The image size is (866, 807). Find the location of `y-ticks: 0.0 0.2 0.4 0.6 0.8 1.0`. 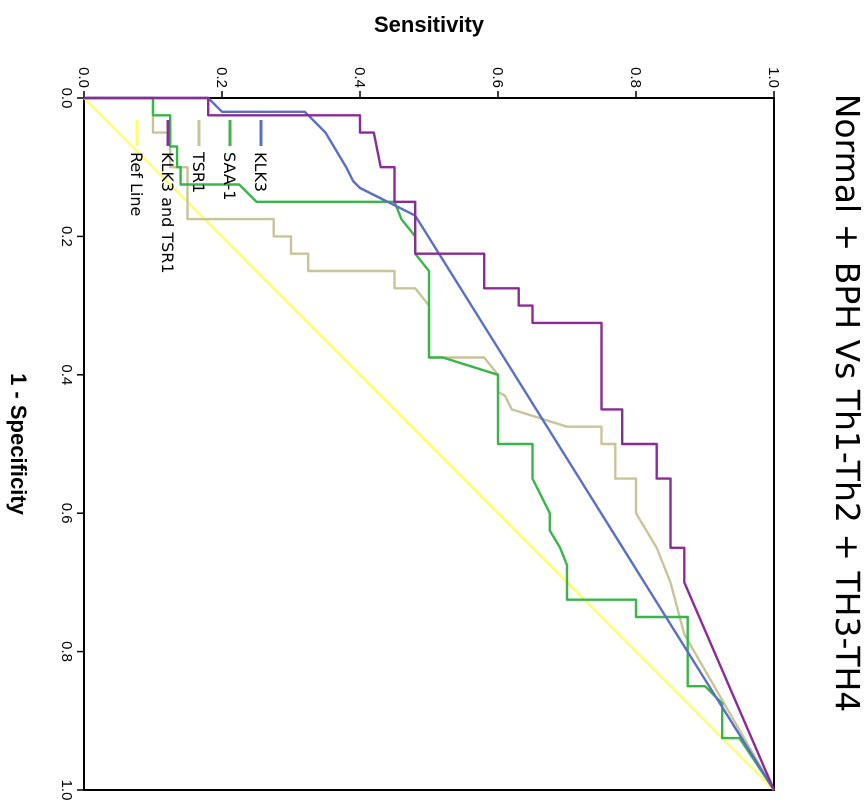

y-ticks: 0.0 0.2 0.4 0.6 0.8 1.0 is located at coordinates (428, 82).